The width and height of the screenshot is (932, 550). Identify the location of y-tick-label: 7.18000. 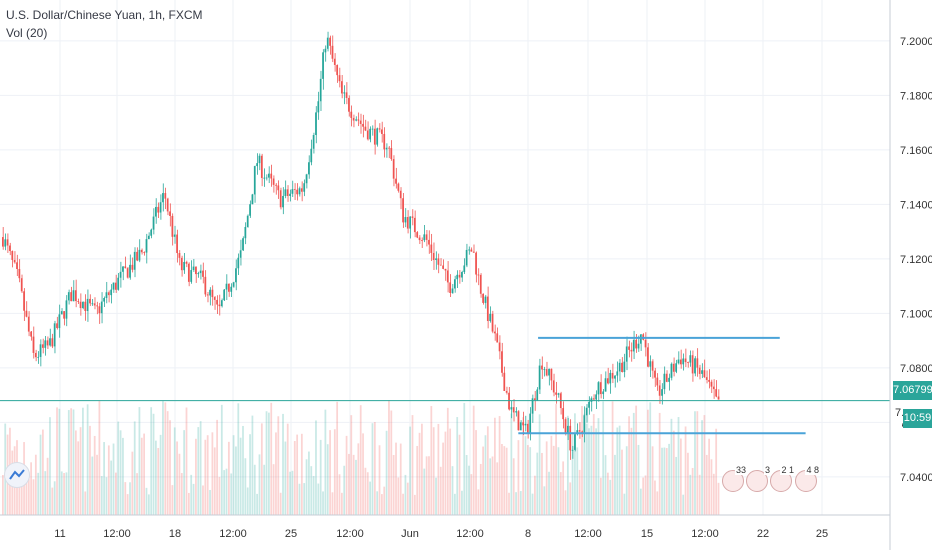
(916, 96).